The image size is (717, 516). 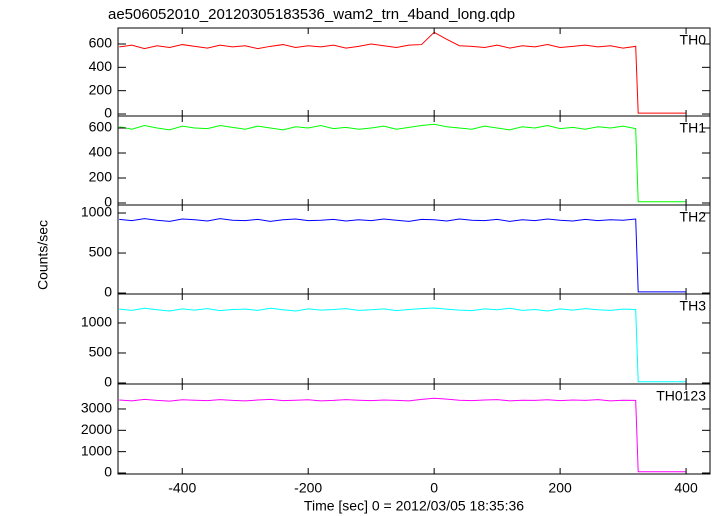 What do you see at coordinates (96, 408) in the screenshot?
I see `y-tick-label: 3000` at bounding box center [96, 408].